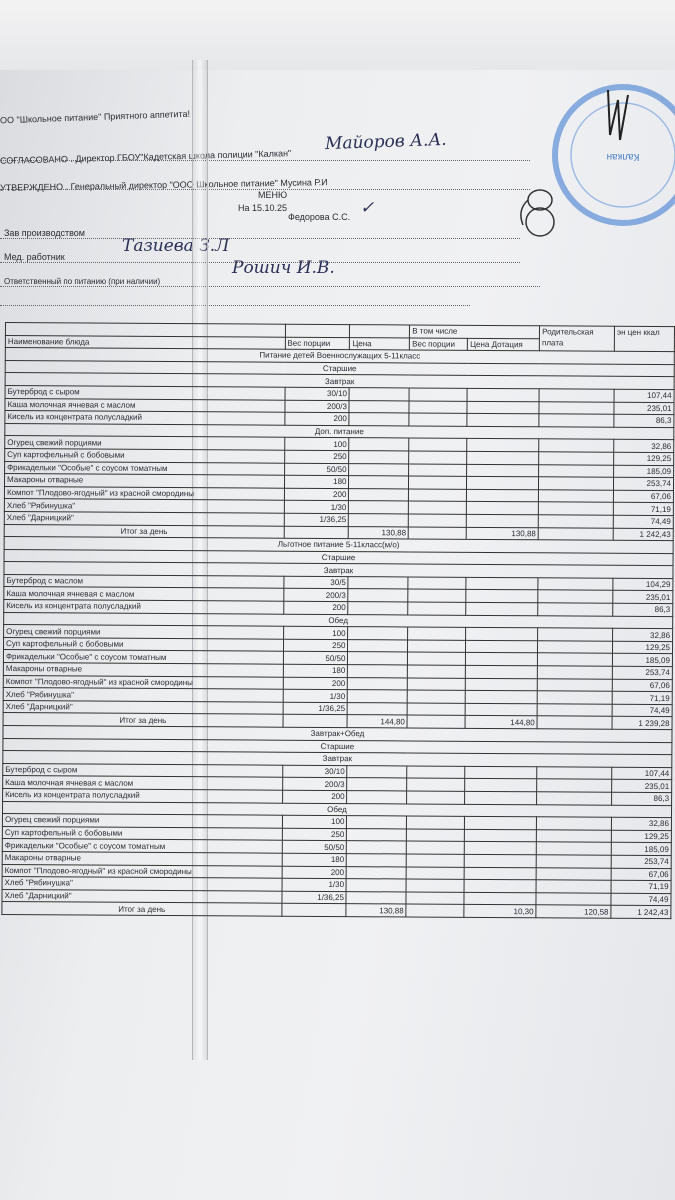  What do you see at coordinates (642, 673) in the screenshot?
I see `dish-kcal: 253,74` at bounding box center [642, 673].